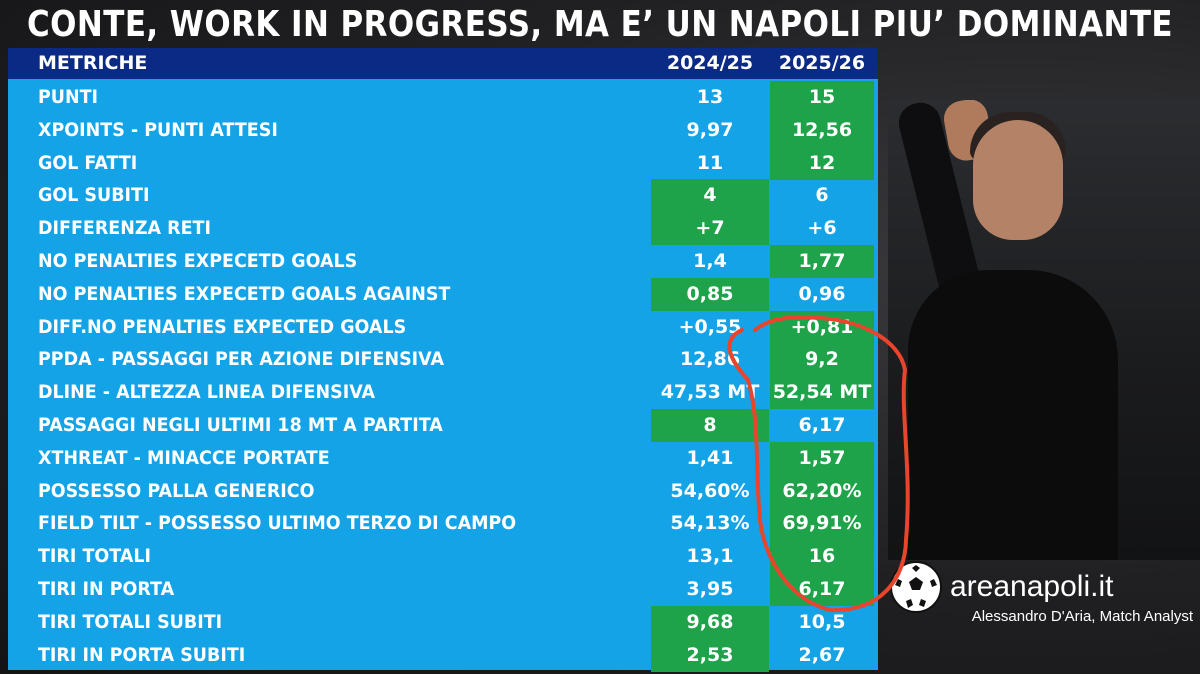  What do you see at coordinates (710, 589) in the screenshot?
I see `value-2024-25: 3,95` at bounding box center [710, 589].